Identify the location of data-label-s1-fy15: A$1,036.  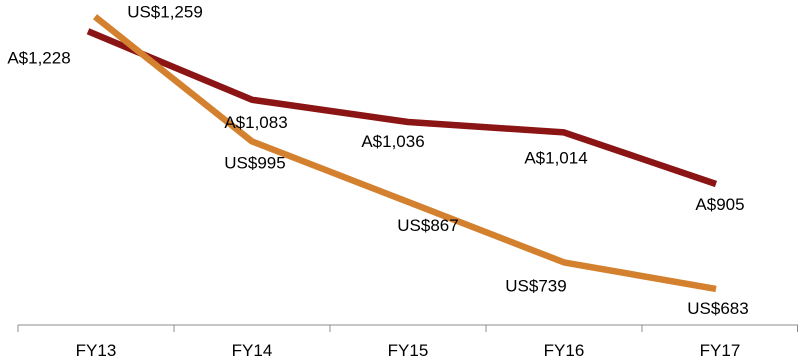
(392, 141).